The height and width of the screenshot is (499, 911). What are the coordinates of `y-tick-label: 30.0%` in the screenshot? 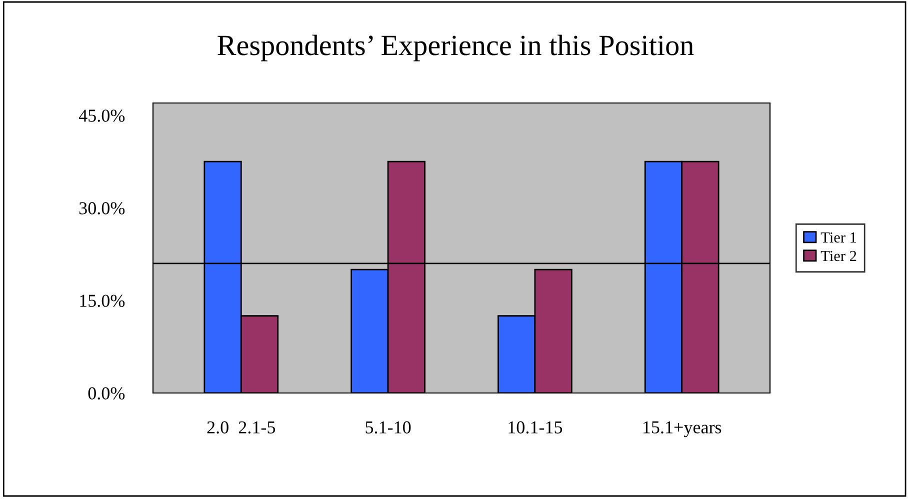 It's located at (102, 208).